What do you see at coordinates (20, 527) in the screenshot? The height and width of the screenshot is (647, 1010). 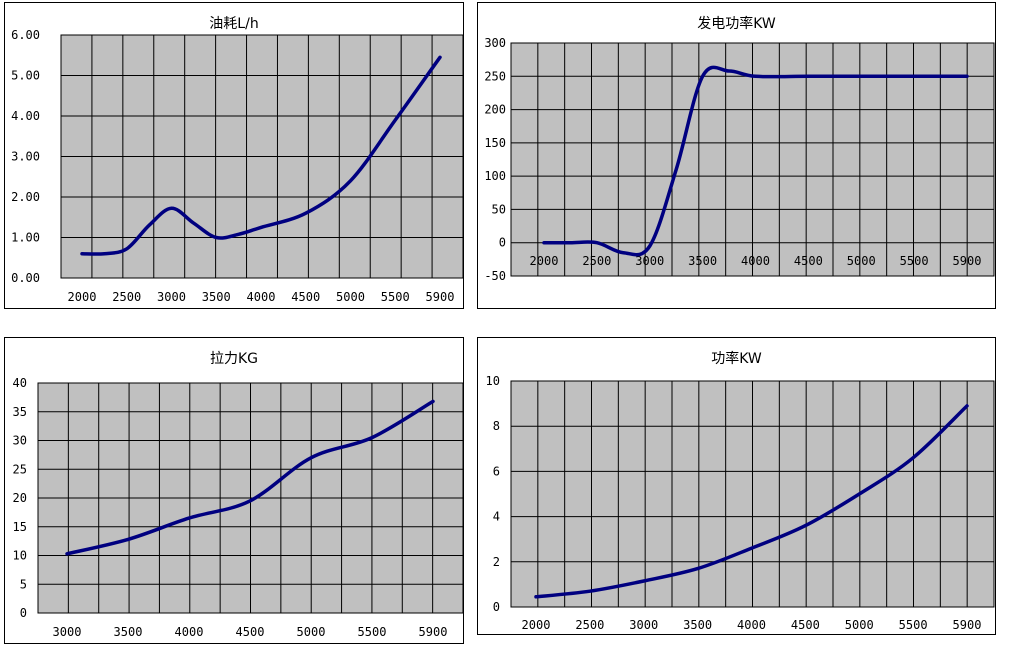 I see `y-tick-label: 15` at bounding box center [20, 527].